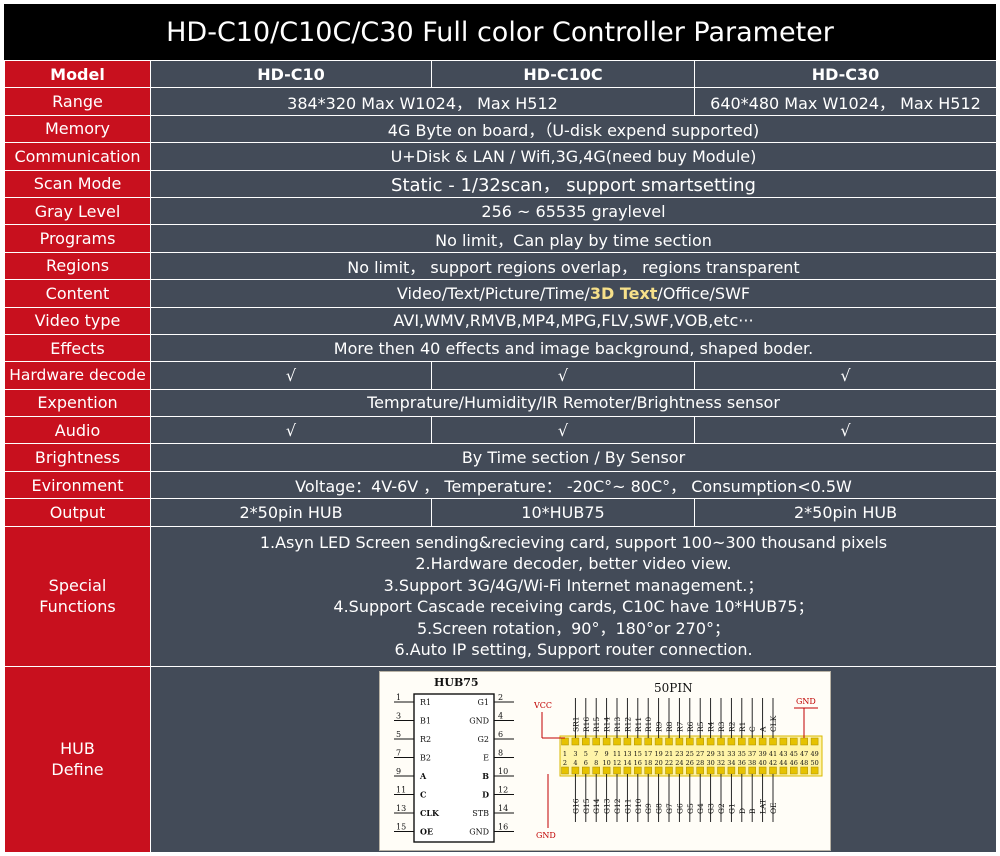  Describe the element at coordinates (710, 763) in the screenshot. I see `pin-number: 30` at that location.